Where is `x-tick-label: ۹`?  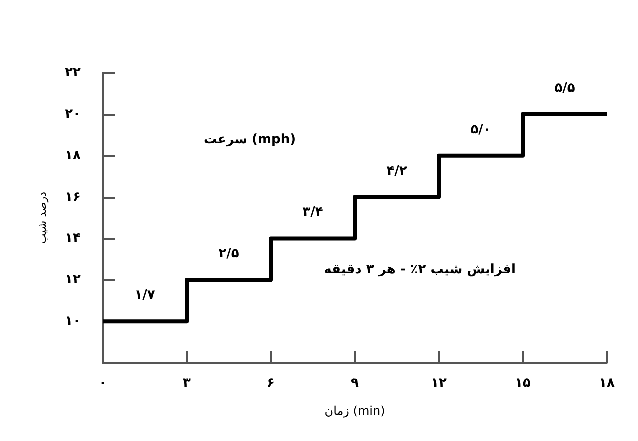
x-tick-label: ۹ is located at coordinates (355, 383).